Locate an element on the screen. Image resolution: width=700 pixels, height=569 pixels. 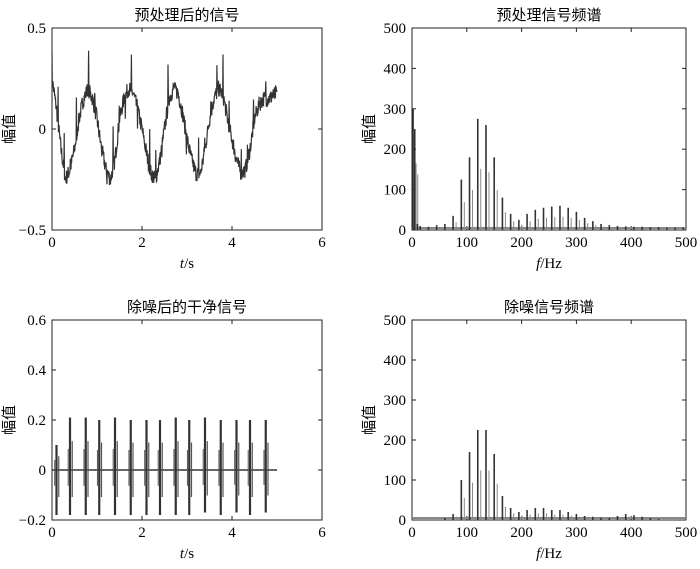
x-tick-label: 6 is located at coordinates (322, 533).